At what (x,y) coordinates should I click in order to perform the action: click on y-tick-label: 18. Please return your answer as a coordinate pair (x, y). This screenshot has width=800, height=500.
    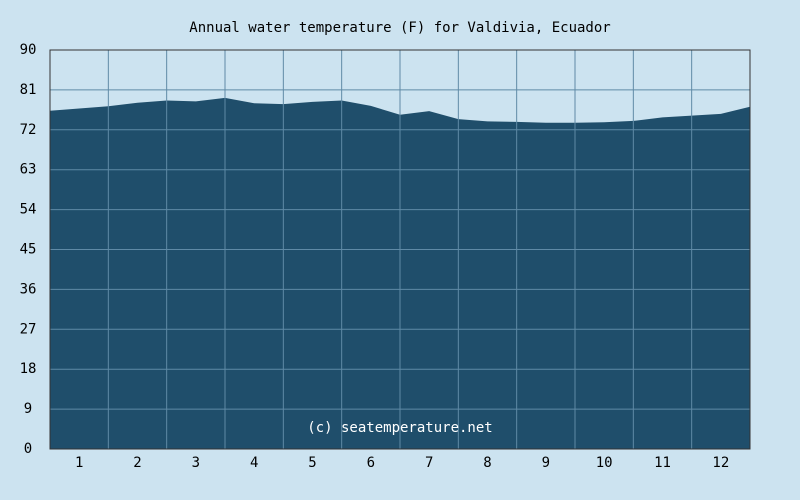
    Looking at the image, I should click on (28, 369).